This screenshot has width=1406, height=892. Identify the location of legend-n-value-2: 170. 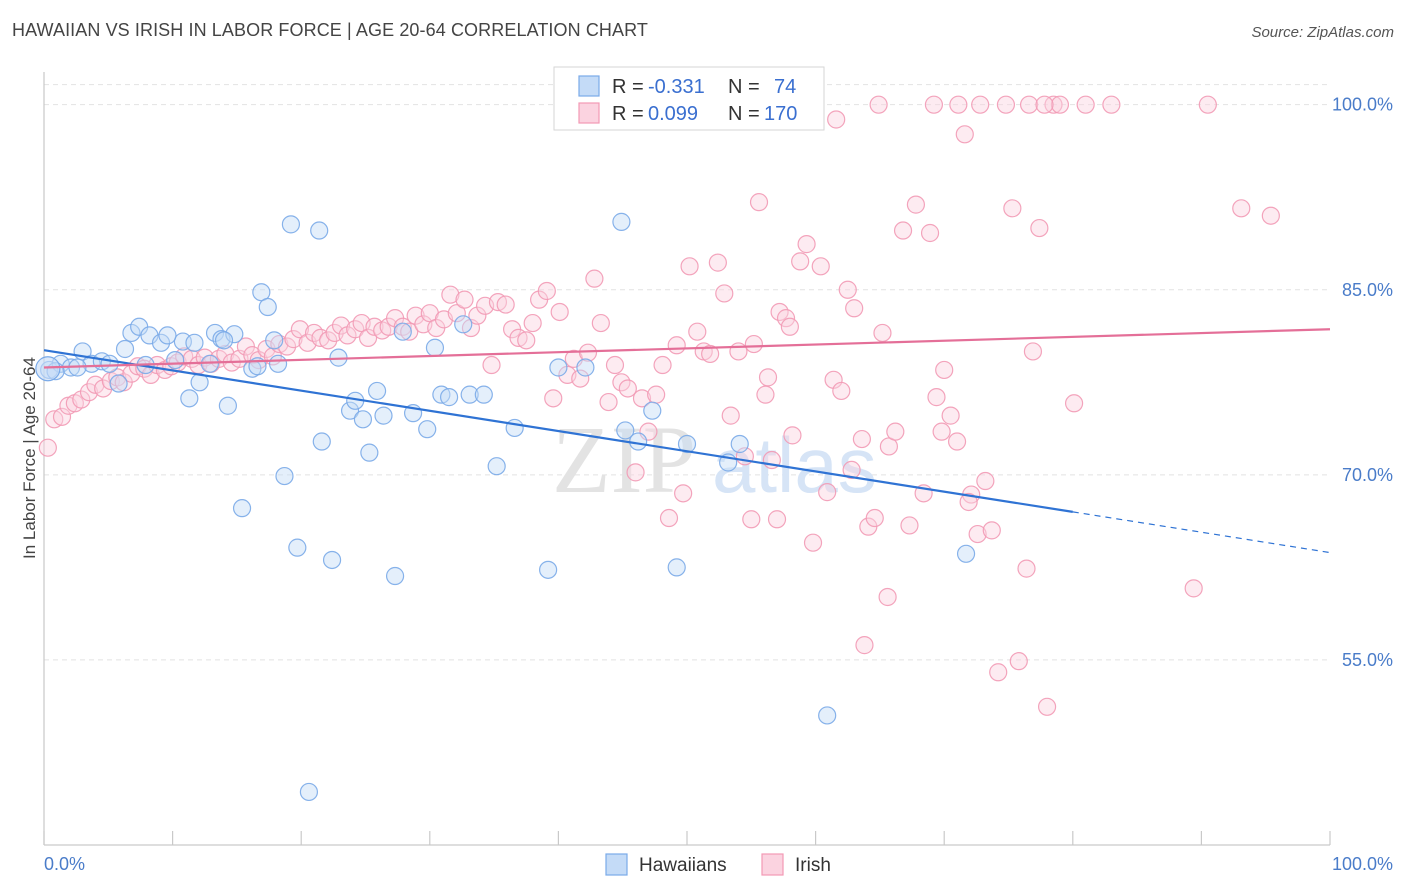
(780, 114).